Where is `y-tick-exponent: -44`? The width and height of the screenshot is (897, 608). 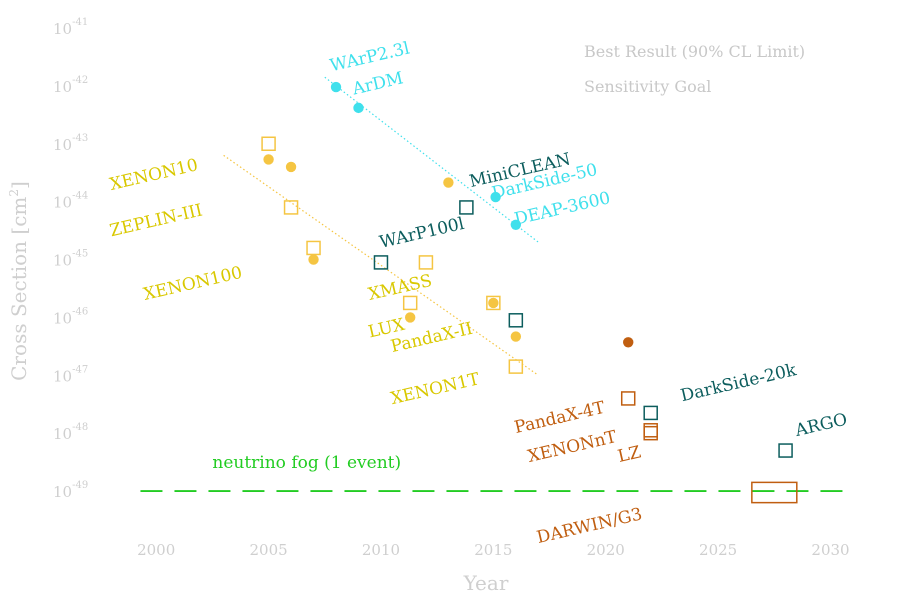
y-tick-exponent: -44 is located at coordinates (80, 196).